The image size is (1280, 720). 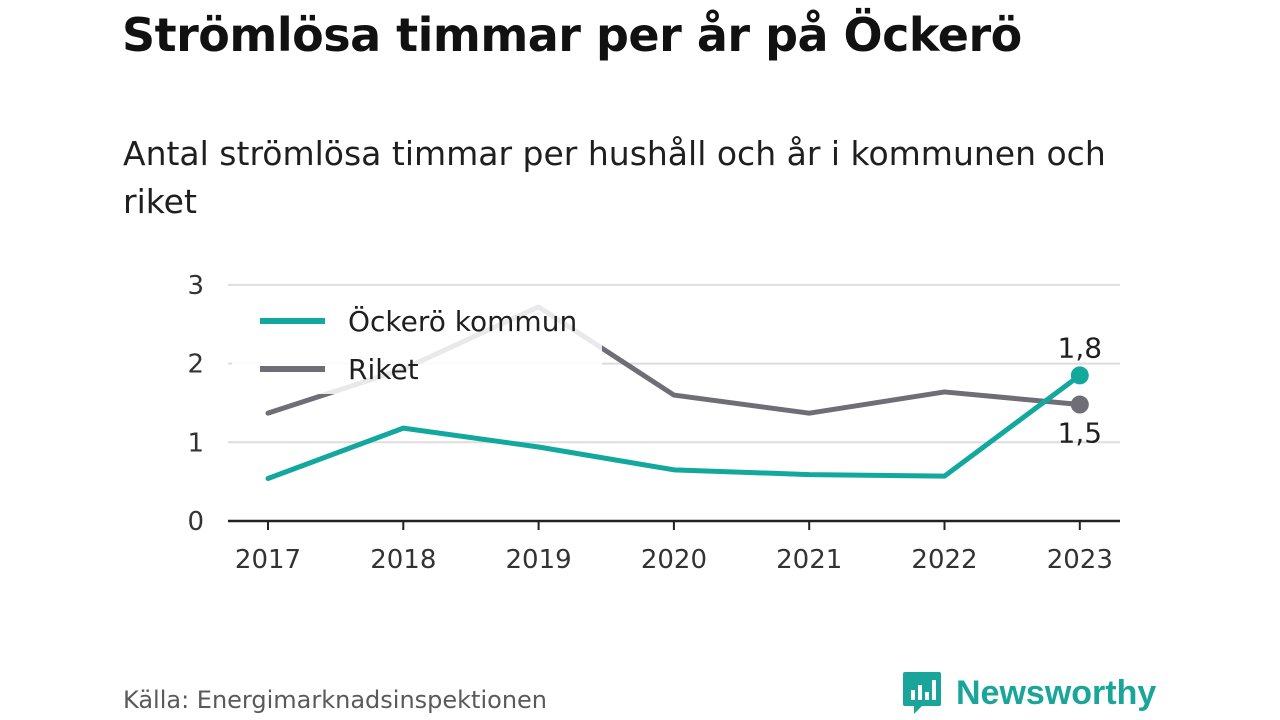 I want to click on y-tick-label: 2, so click(x=195, y=365).